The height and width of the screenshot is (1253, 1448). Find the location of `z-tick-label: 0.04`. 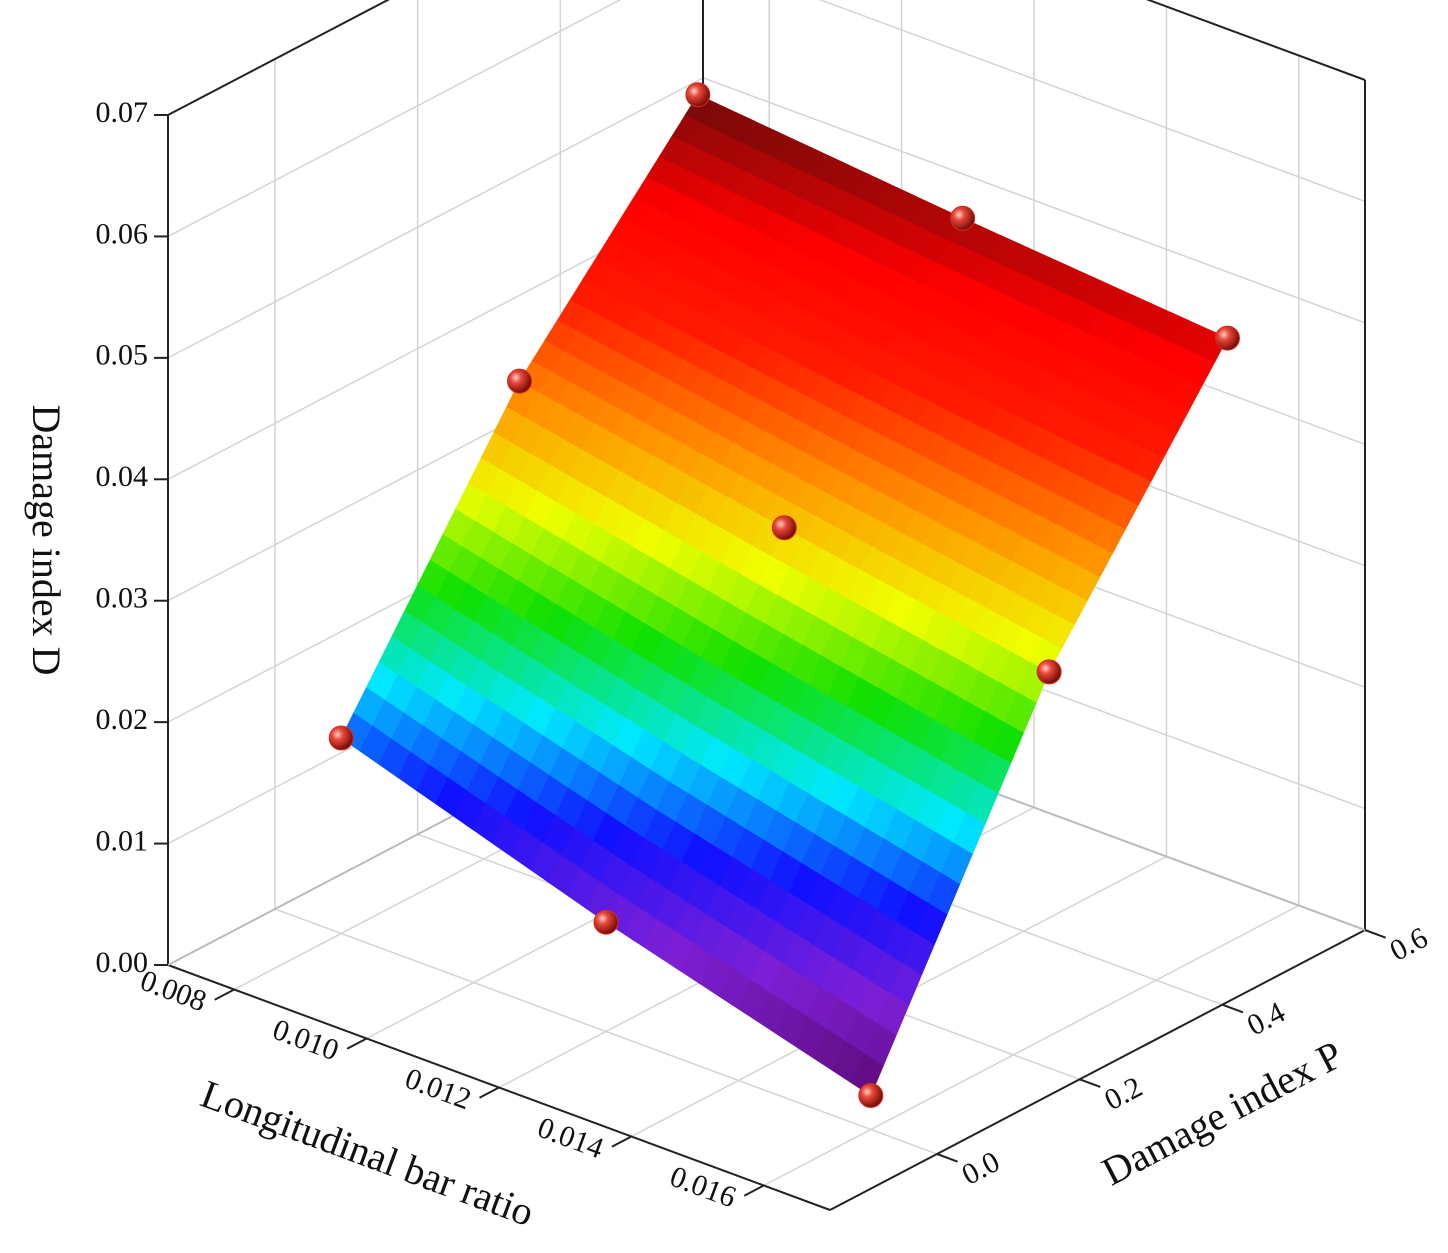

z-tick-label: 0.04 is located at coordinates (122, 476).